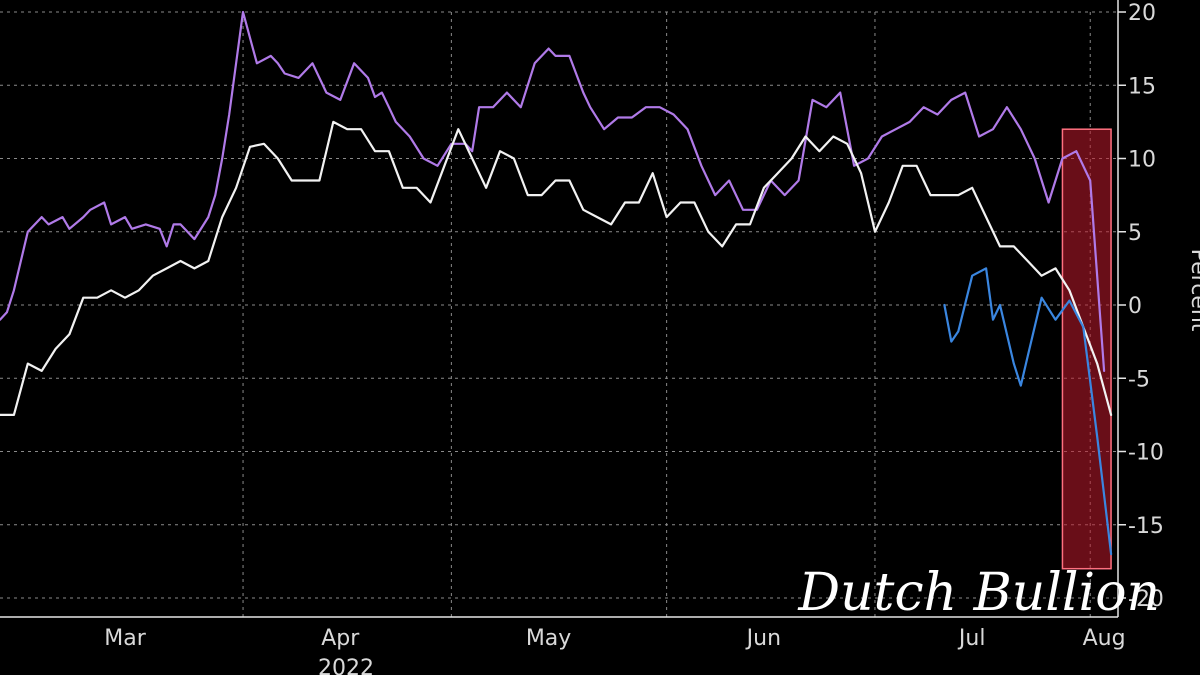  What do you see at coordinates (1135, 233) in the screenshot?
I see `y-tick-label: 5` at bounding box center [1135, 233].